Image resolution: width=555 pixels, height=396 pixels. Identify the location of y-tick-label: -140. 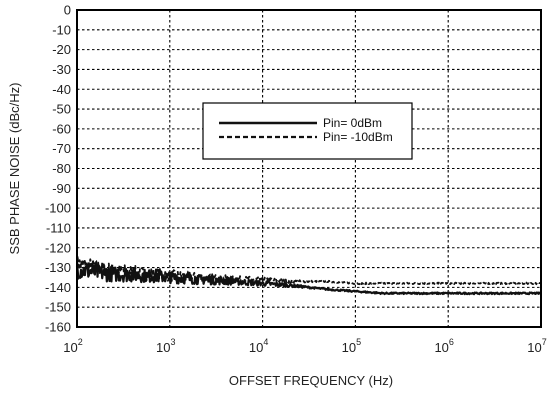
(58, 287).